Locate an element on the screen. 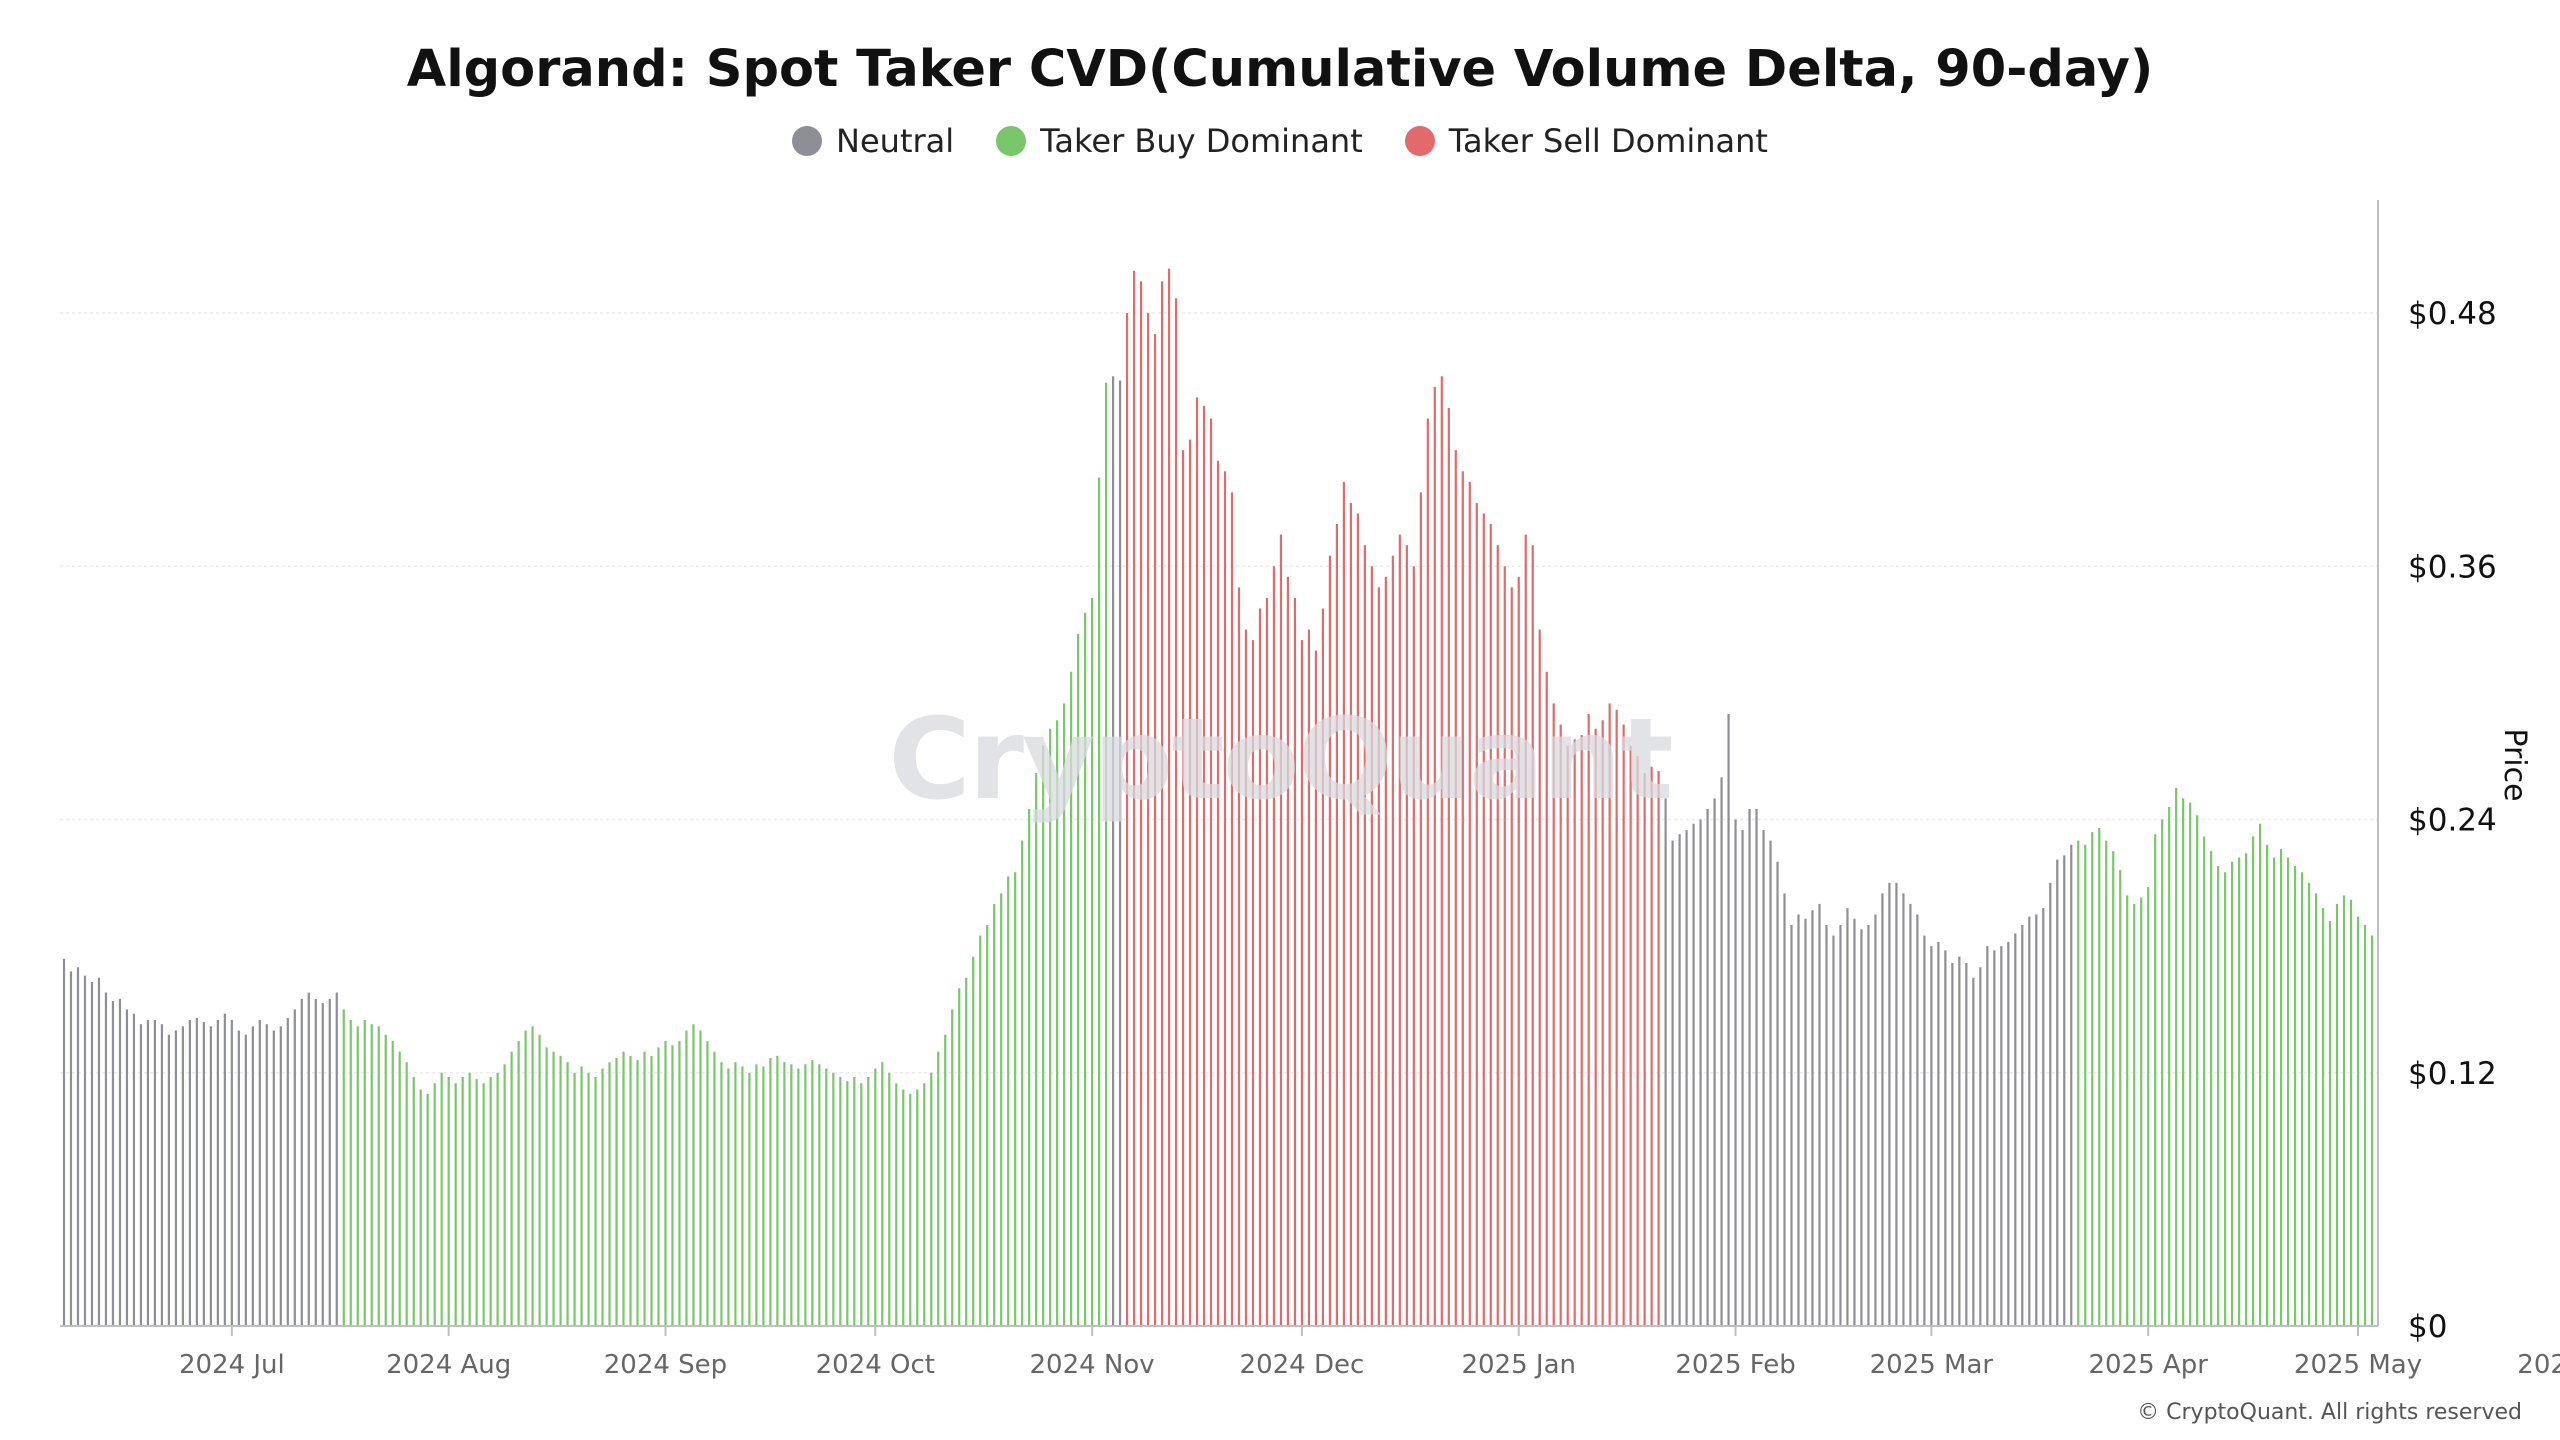  x-tick-label: 2025 Apr is located at coordinates (2148, 1365).